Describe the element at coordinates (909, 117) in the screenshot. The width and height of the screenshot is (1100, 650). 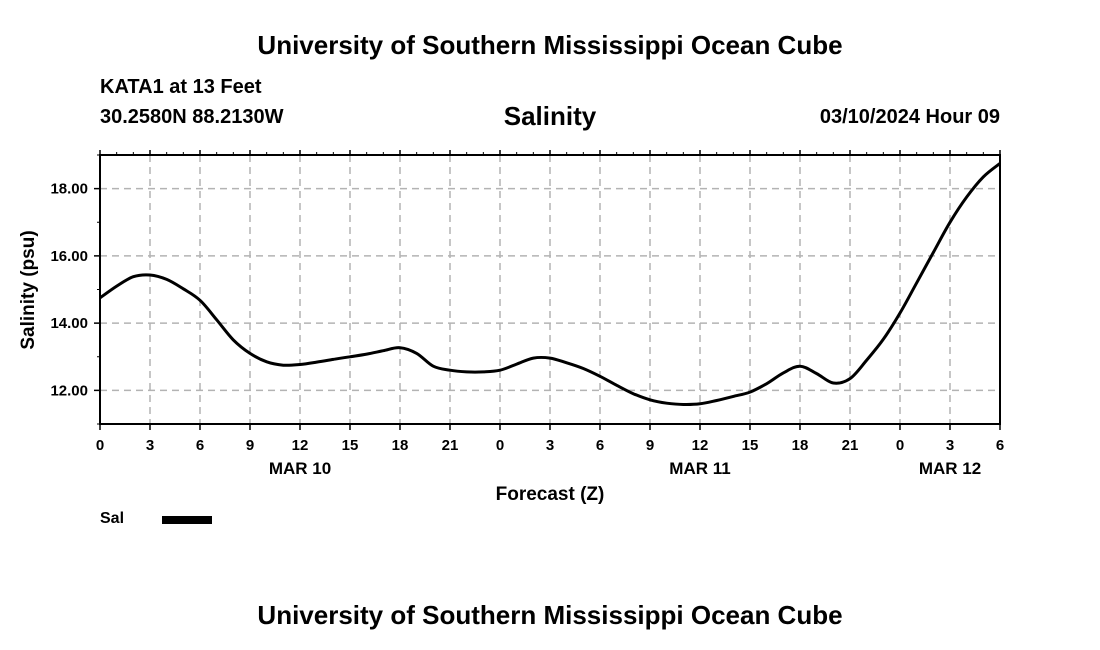
I see `forecast-datetime: 03/10/2024 Hour 09` at that location.